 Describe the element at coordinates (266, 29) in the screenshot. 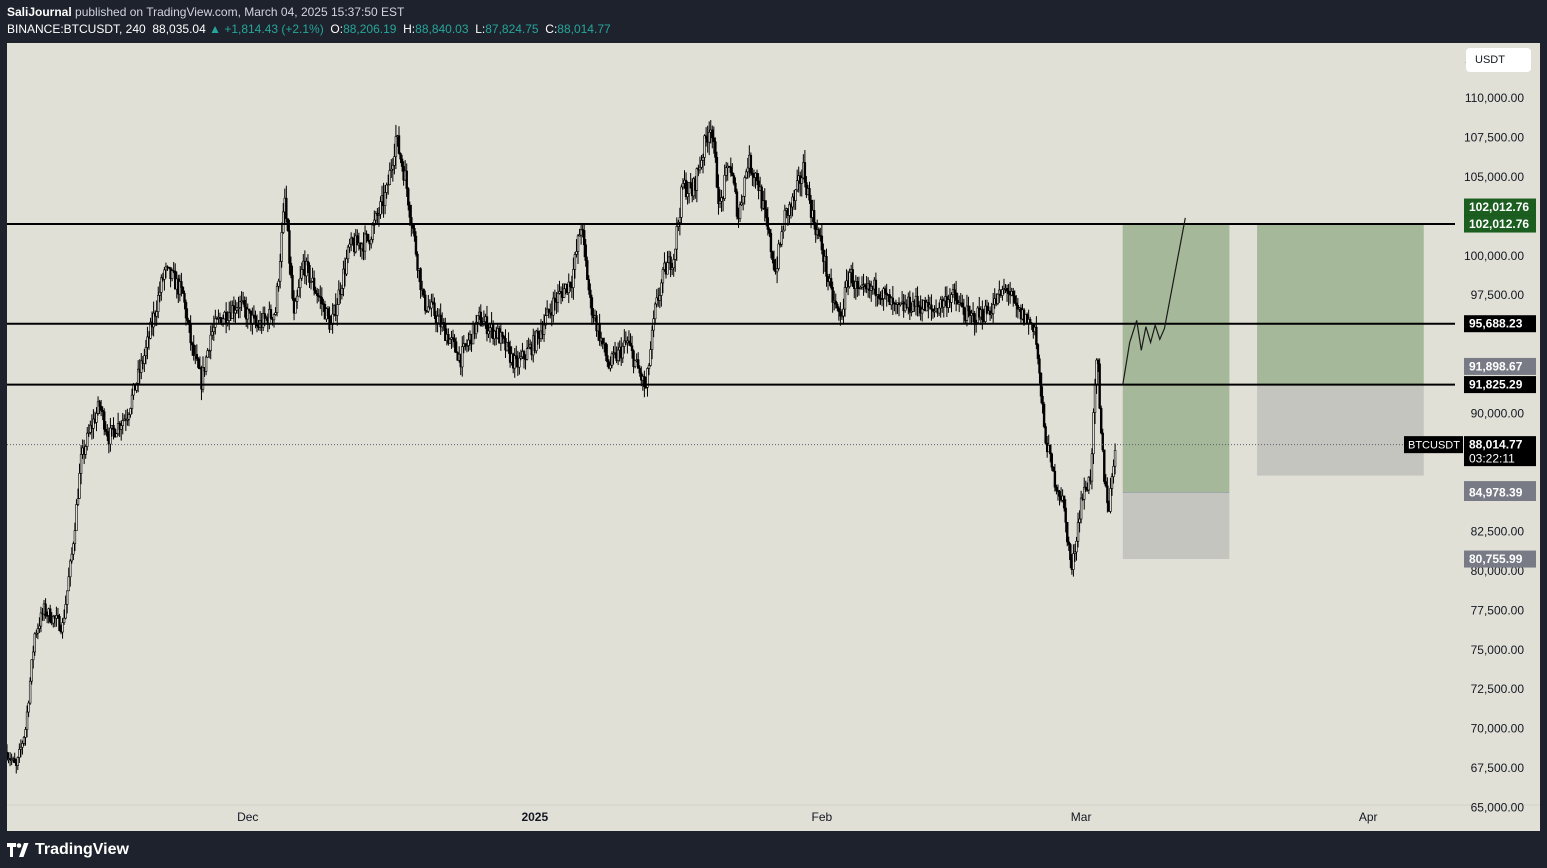

I see `price-change: ▲ +1,814.43 (+2.1%)` at that location.